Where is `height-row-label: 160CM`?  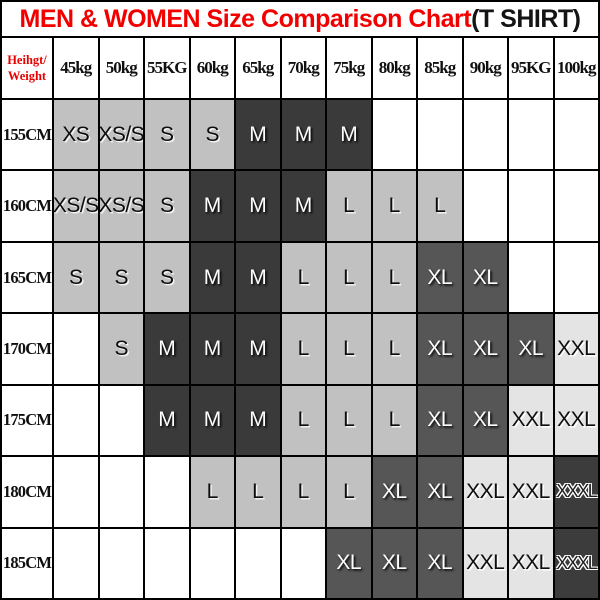
height-row-label: 160CM is located at coordinates (27, 206).